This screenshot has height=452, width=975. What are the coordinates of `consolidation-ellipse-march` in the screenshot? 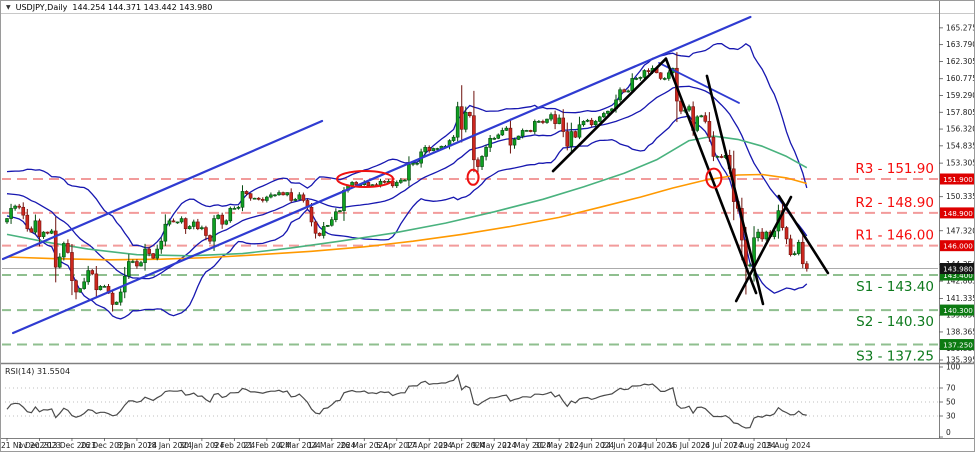 It's located at (365, 179).